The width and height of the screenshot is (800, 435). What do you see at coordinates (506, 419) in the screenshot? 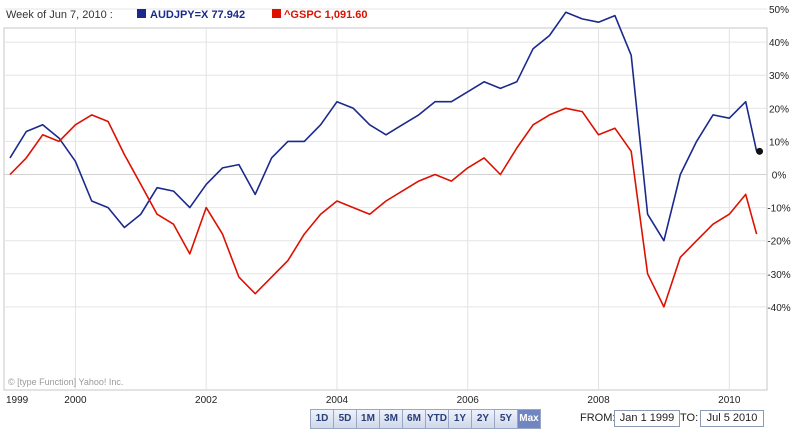
I see `range-button-5y: 5Y` at bounding box center [506, 419].